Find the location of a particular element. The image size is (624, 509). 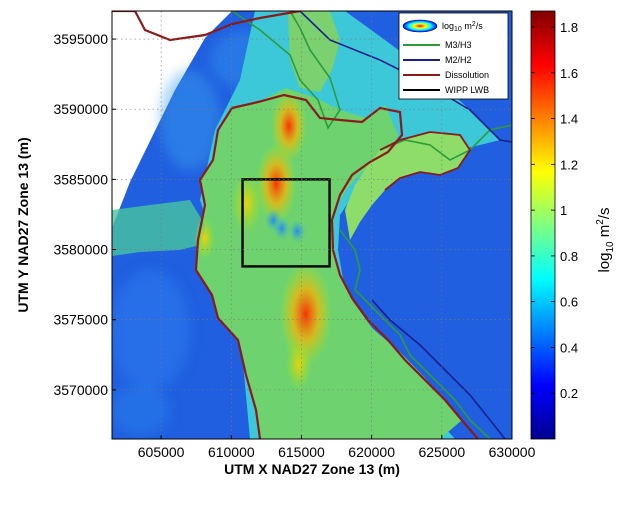

colorbar-tick-label: 1.8 is located at coordinates (569, 27).